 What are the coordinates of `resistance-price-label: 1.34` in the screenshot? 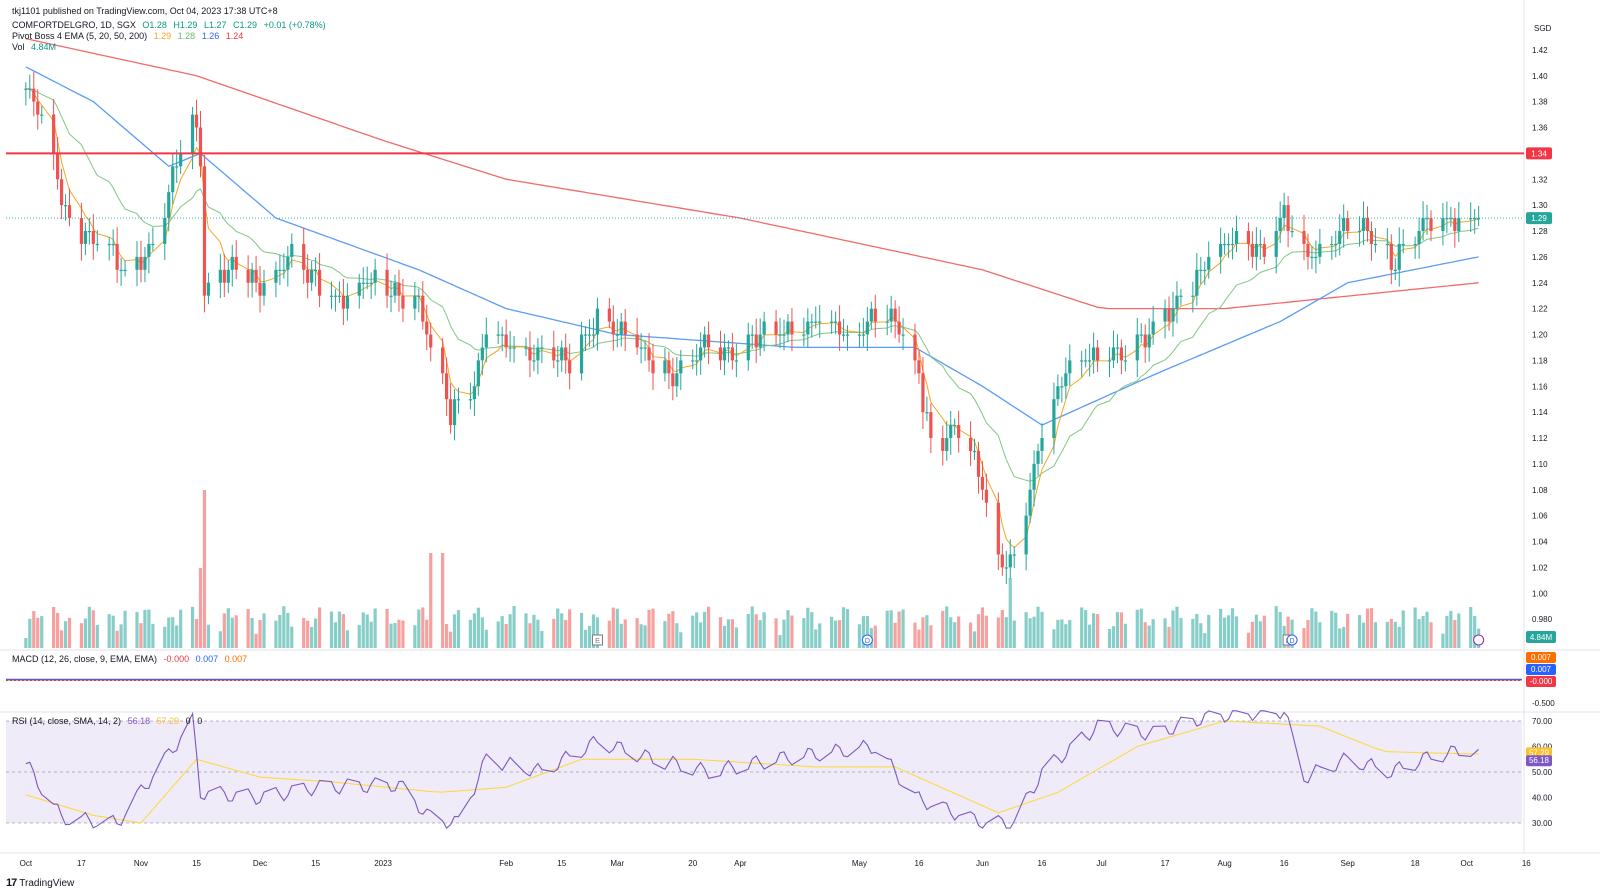 It's located at (1539, 153).